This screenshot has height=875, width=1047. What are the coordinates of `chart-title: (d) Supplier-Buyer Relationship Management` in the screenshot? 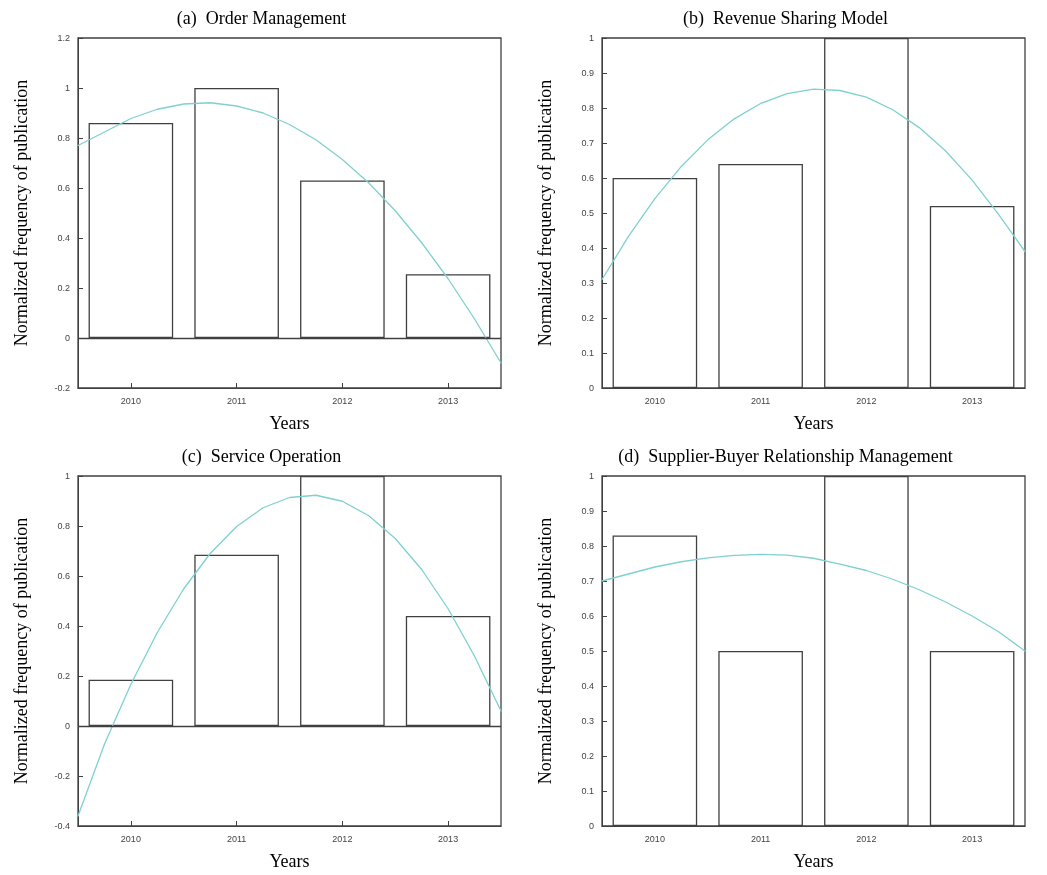 It's located at (785, 456).